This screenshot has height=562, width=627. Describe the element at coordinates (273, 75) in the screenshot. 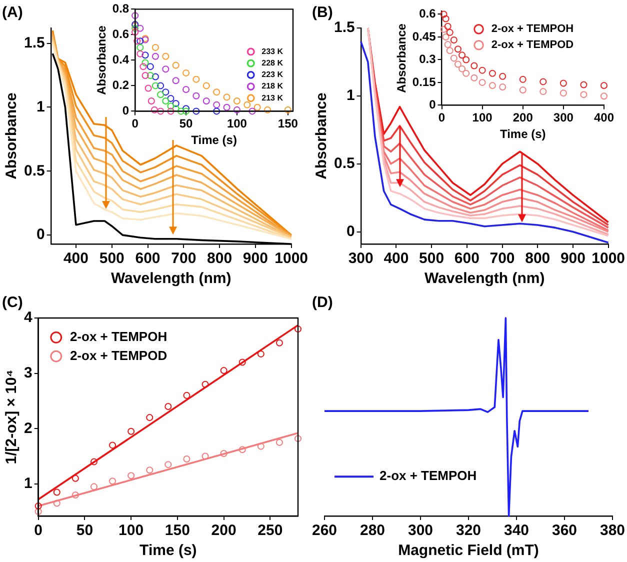

I see `legend-label: 223 K` at that location.